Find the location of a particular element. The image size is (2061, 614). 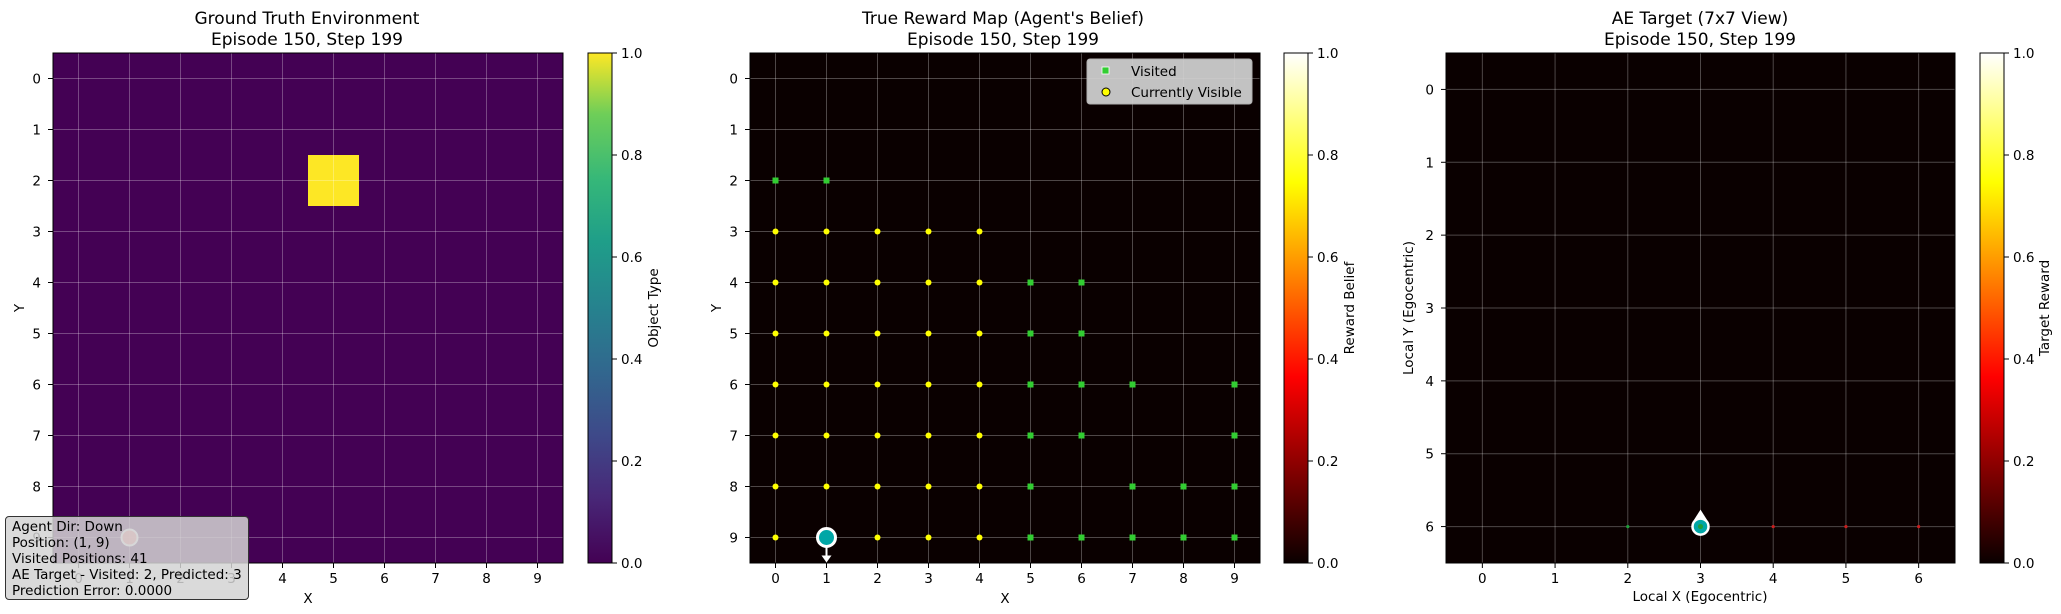

info-agent-dir: Agent Dir: Down is located at coordinates (127, 527).